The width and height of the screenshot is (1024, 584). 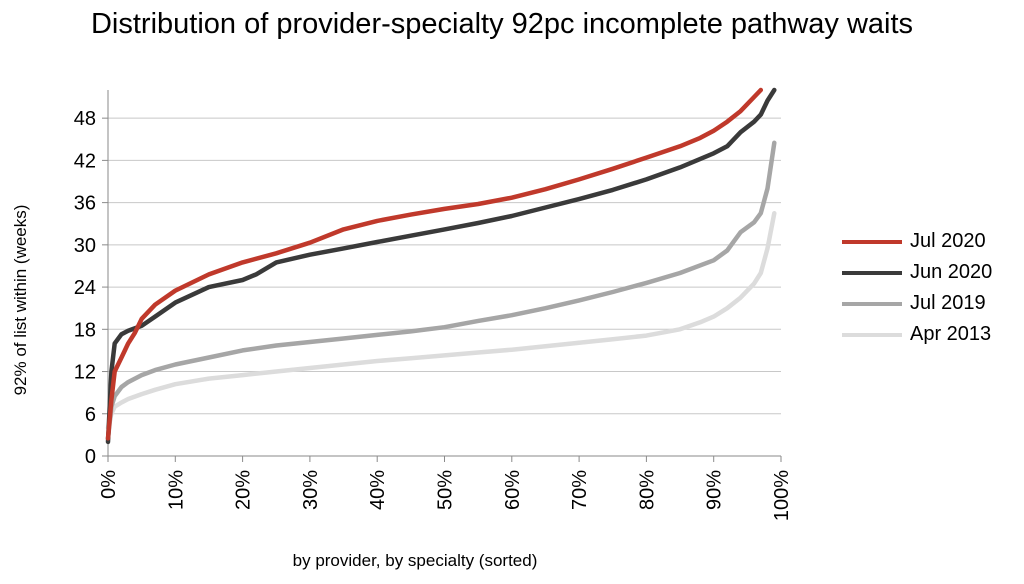 I want to click on x-tick-label-20: 20%, so click(x=244, y=490).